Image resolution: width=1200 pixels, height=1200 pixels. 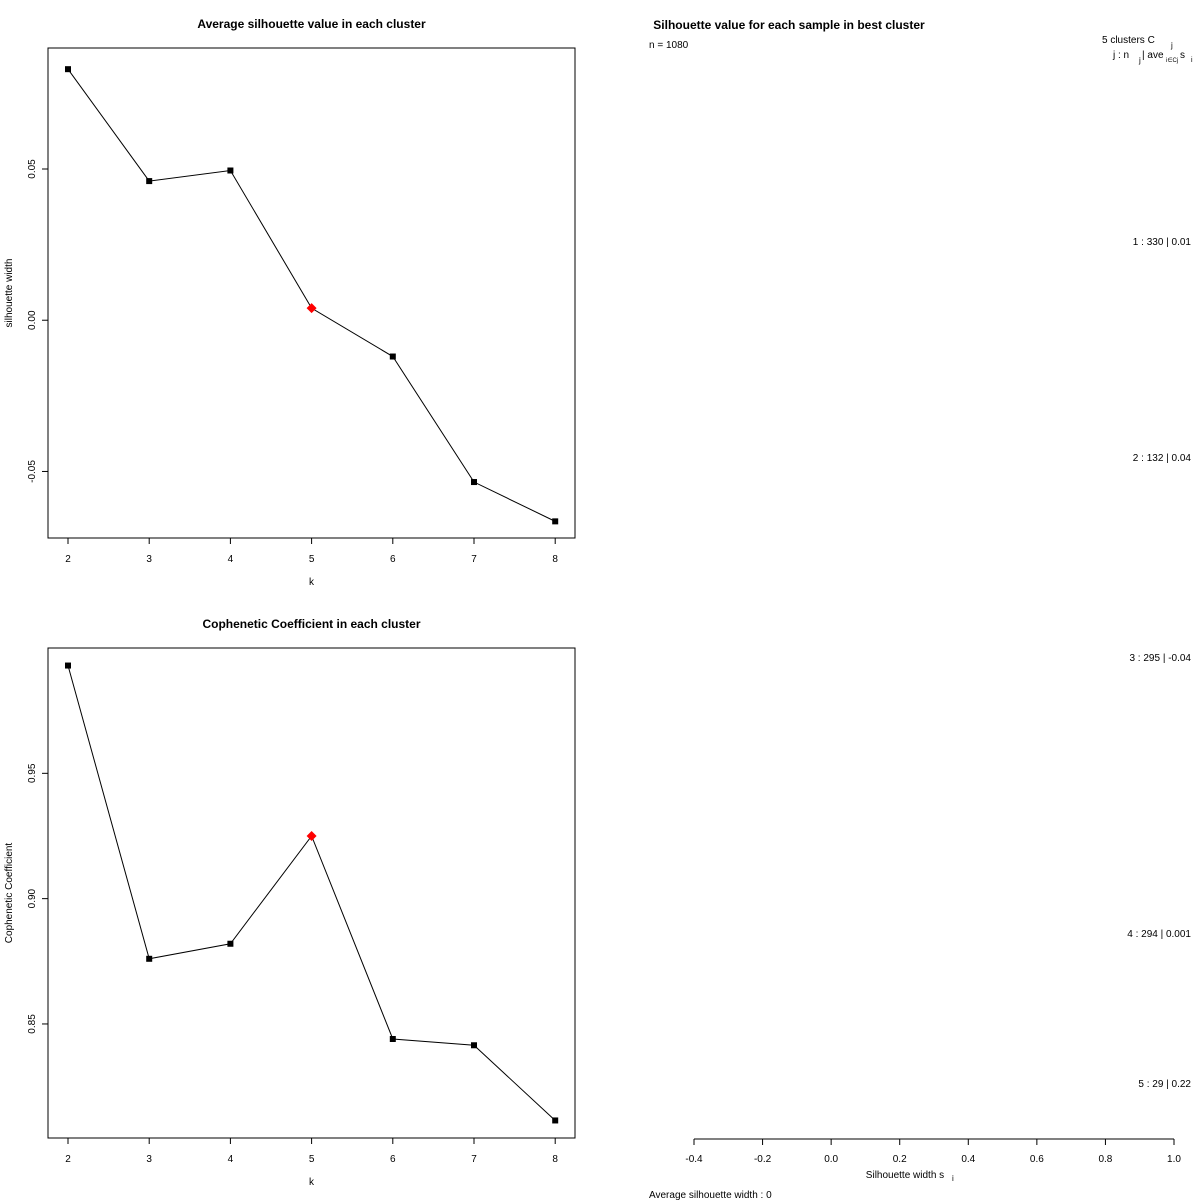 I want to click on cluster-header: 5 clusters C, so click(x=1128, y=40).